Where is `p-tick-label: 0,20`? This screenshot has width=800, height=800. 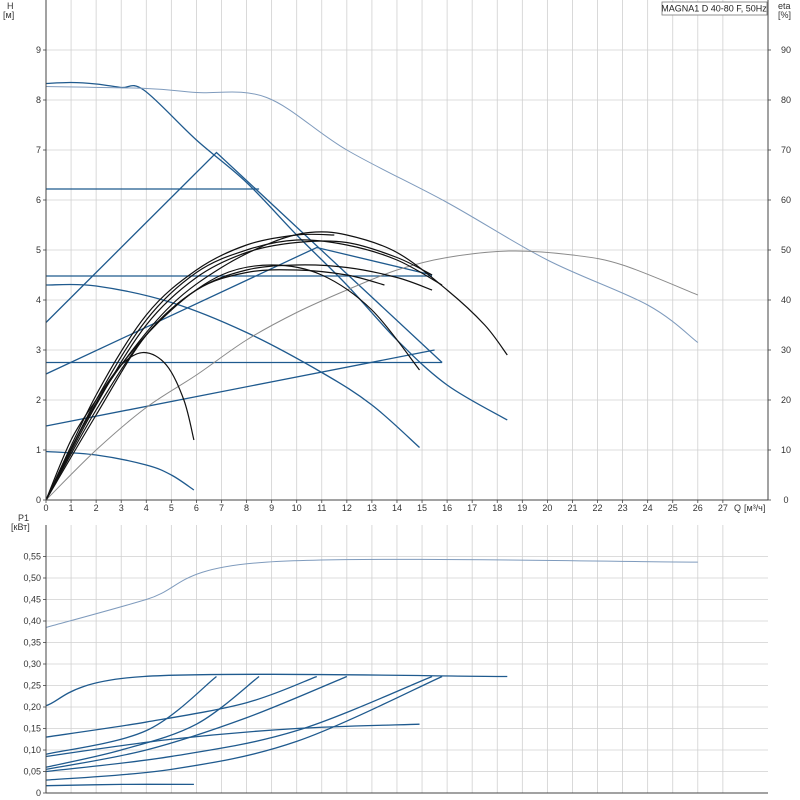
p-tick-label: 0,20 is located at coordinates (32, 707).